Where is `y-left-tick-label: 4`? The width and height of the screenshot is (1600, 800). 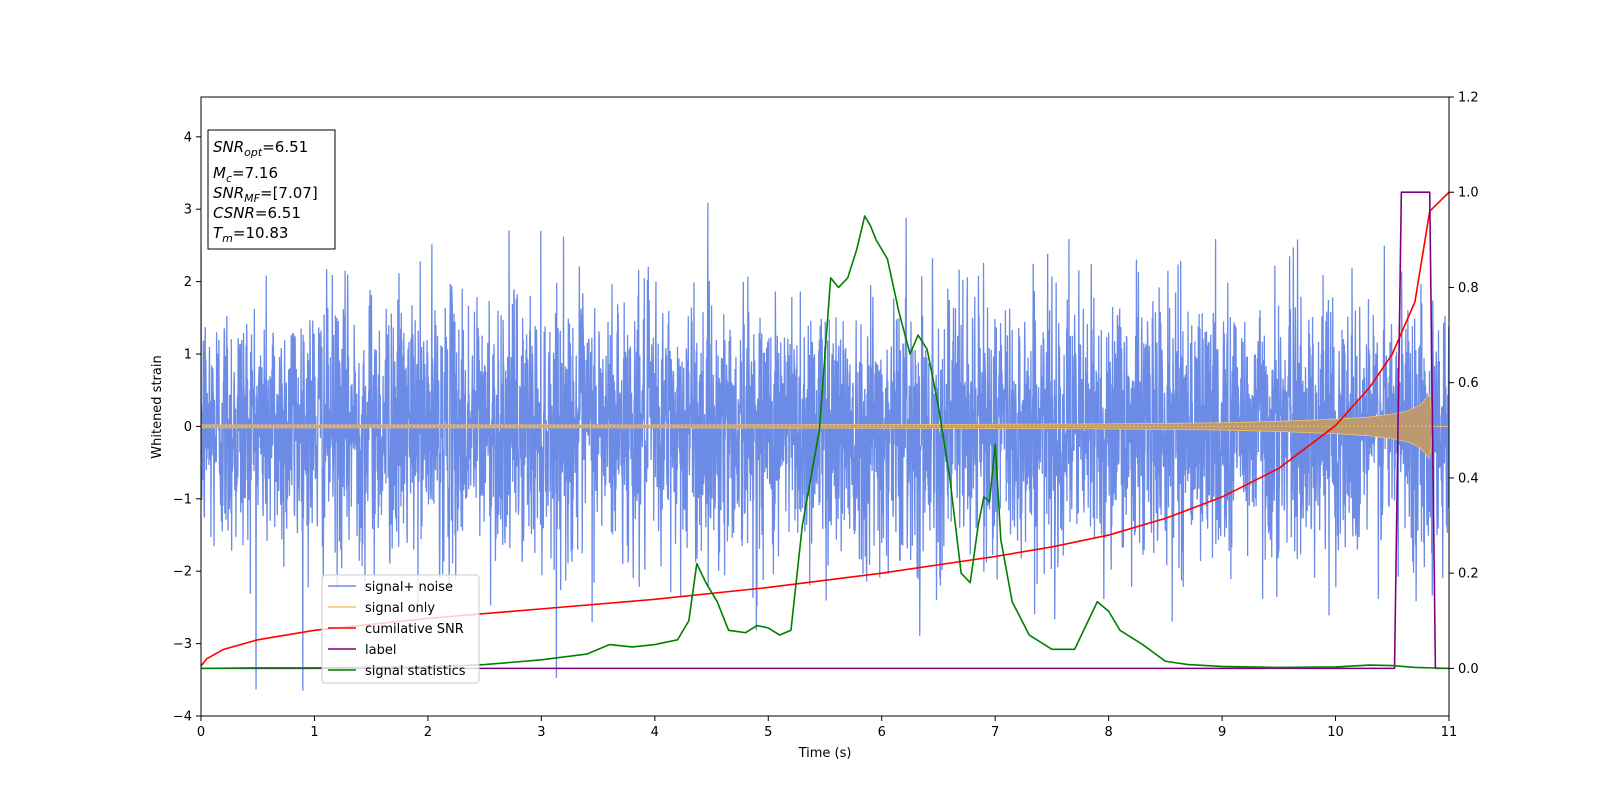
y-left-tick-label: 4 is located at coordinates (188, 137).